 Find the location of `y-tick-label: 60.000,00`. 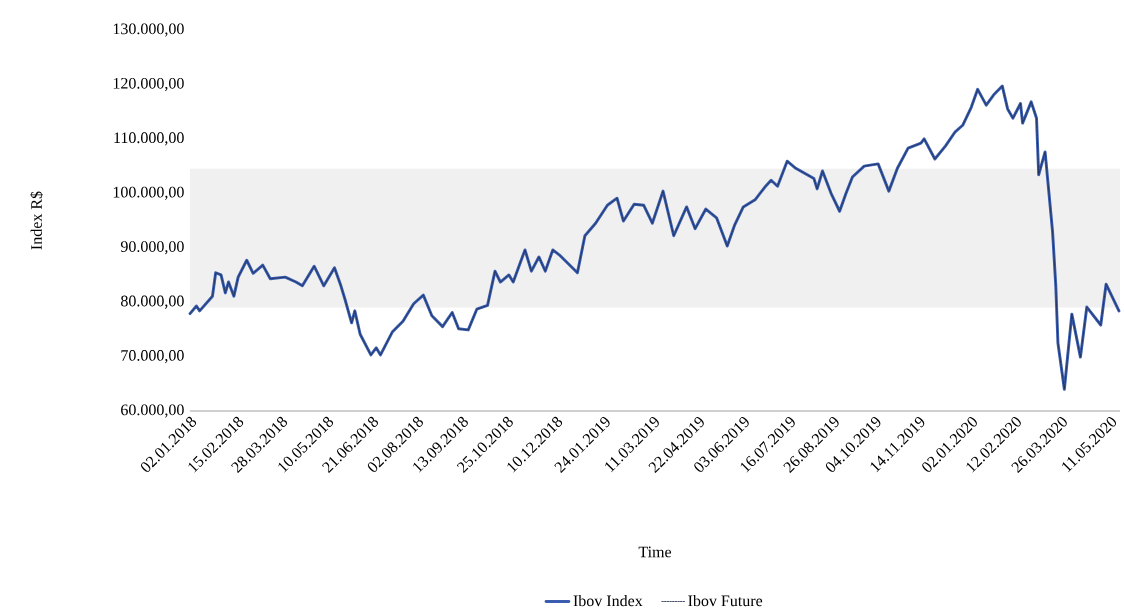

y-tick-label: 60.000,00 is located at coordinates (152, 411).